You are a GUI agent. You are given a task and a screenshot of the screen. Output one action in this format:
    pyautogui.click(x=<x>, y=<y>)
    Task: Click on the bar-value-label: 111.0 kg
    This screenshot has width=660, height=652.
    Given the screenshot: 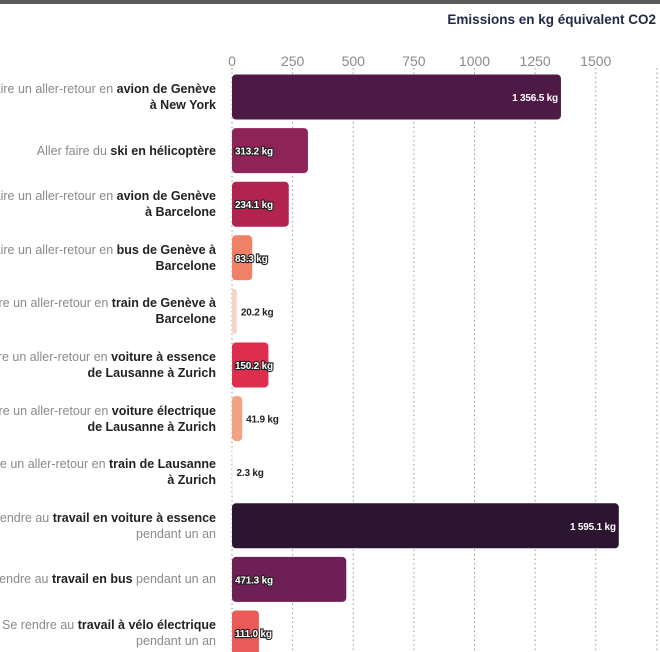 What is the action you would take?
    pyautogui.click(x=253, y=634)
    